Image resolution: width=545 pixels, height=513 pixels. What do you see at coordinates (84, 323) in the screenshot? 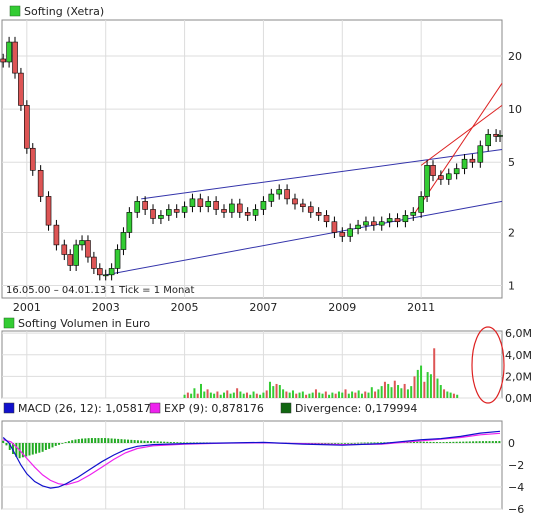
I see `volume-legend-label: Softing Volumen in Euro` at bounding box center [84, 323].